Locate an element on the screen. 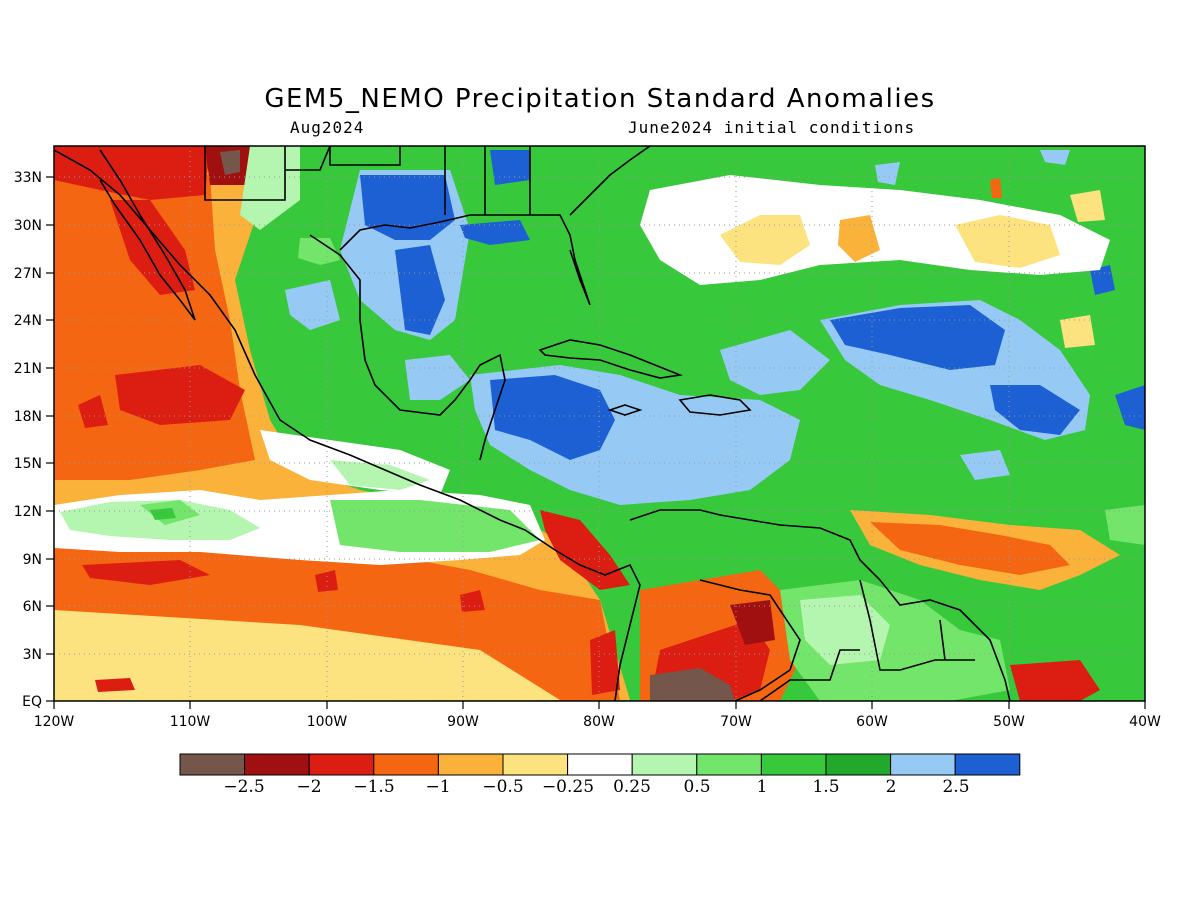 This screenshot has width=1200, height=900. lat-label-eq: EQ is located at coordinates (32, 702).